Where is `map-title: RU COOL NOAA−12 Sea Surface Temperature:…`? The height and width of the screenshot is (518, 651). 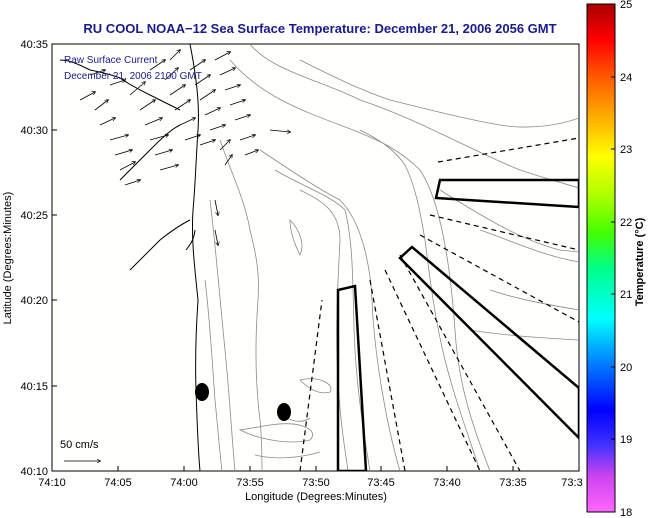 map-title: RU COOL NOAA−12 Sea Surface Temperature:… is located at coordinates (319, 28).